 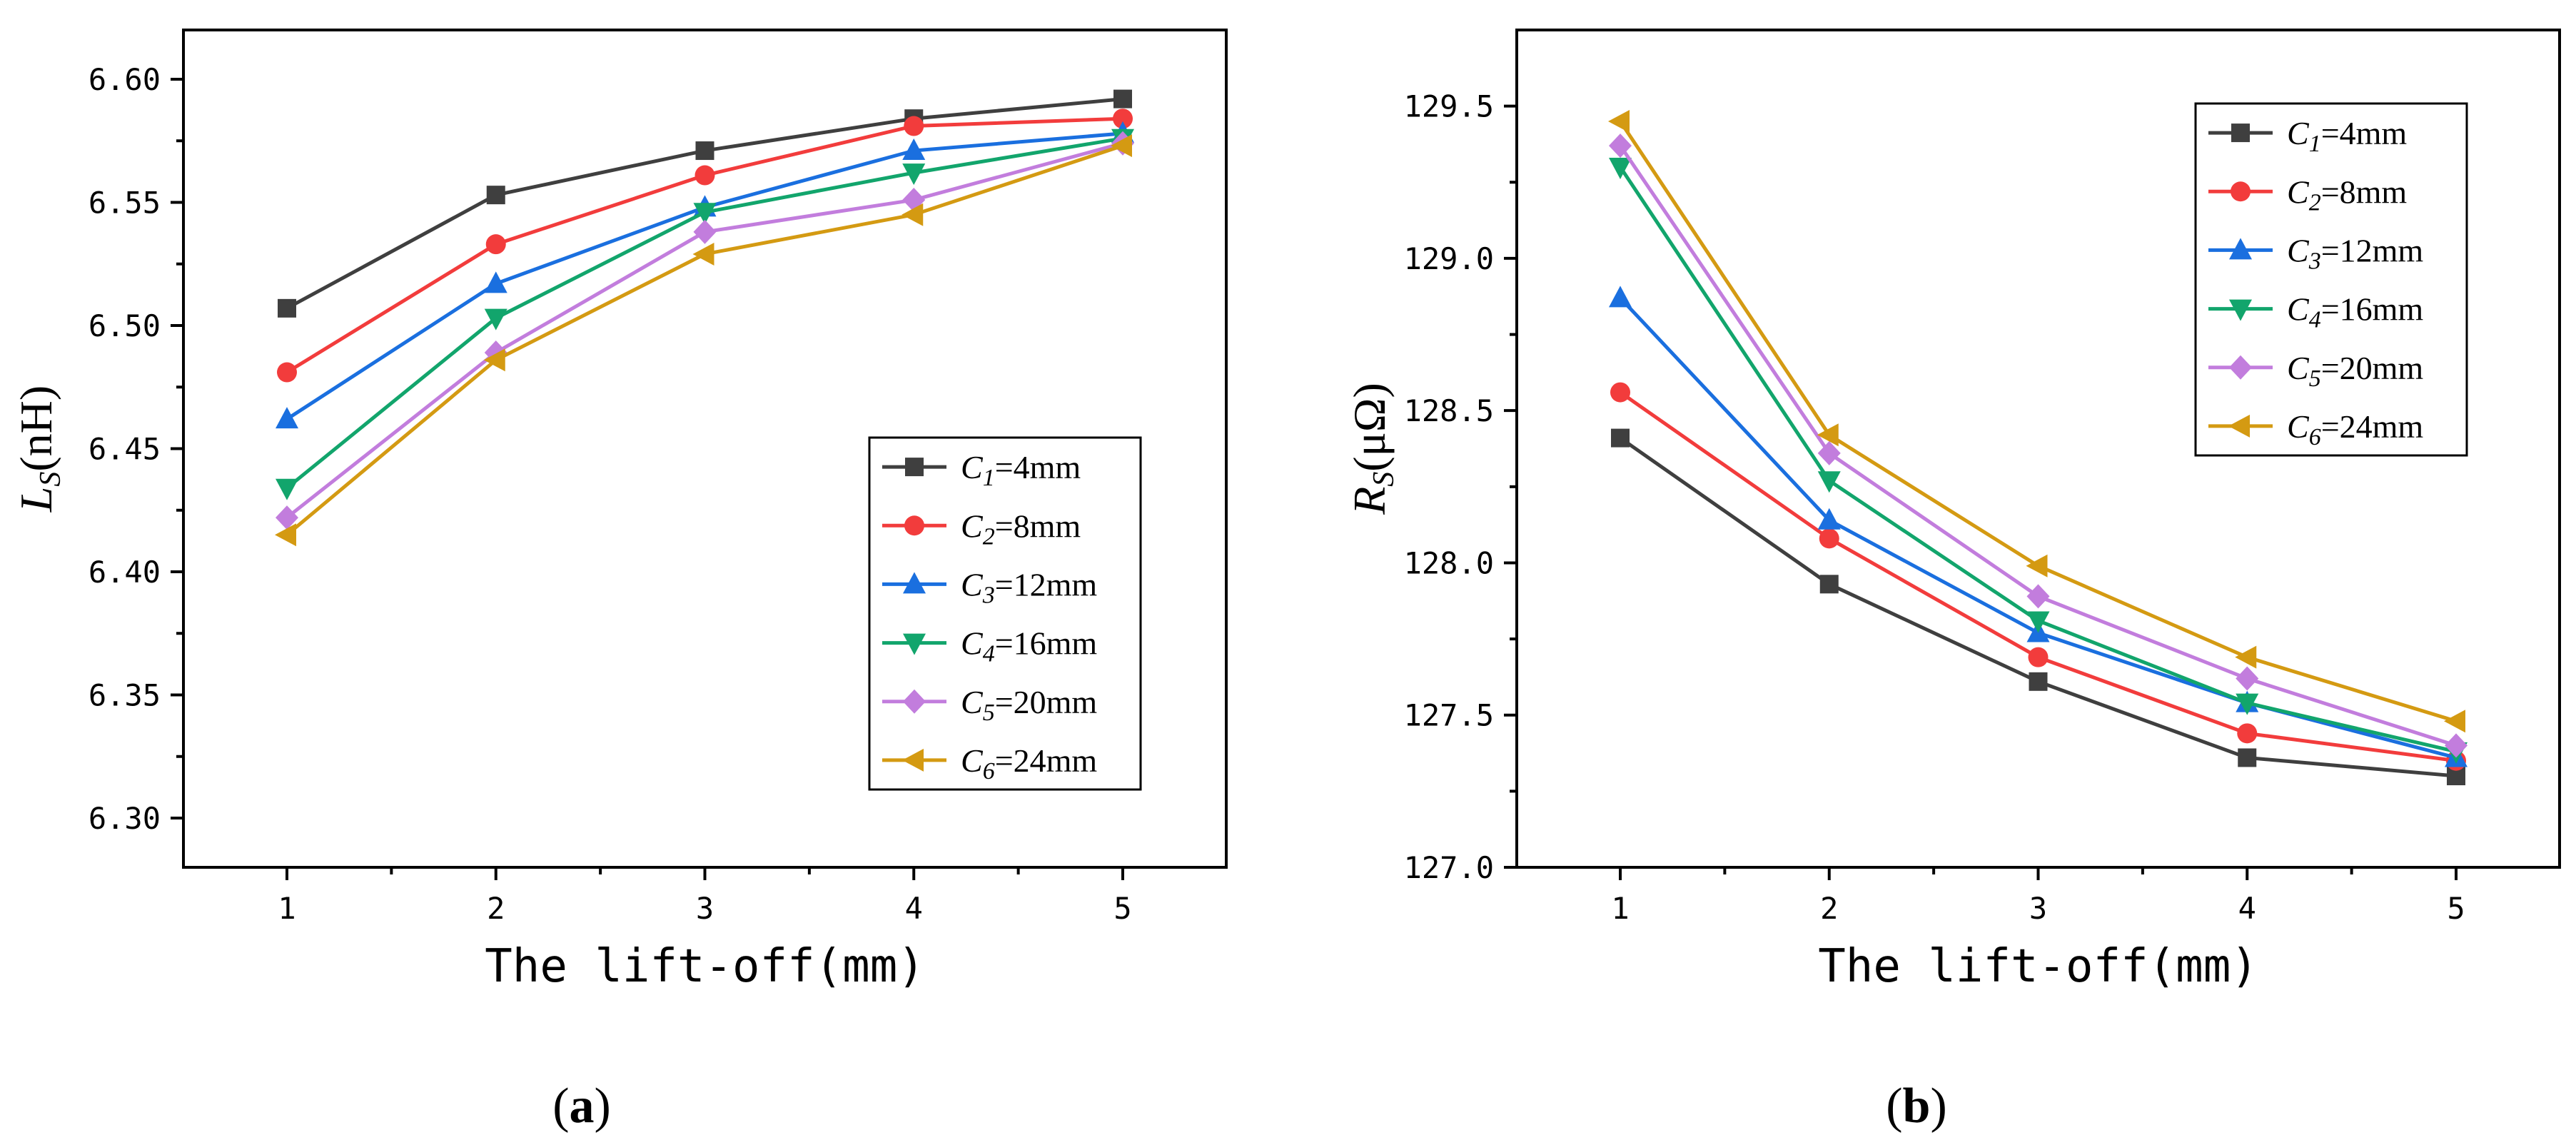 I want to click on x-tick-label: 2, so click(x=496, y=908).